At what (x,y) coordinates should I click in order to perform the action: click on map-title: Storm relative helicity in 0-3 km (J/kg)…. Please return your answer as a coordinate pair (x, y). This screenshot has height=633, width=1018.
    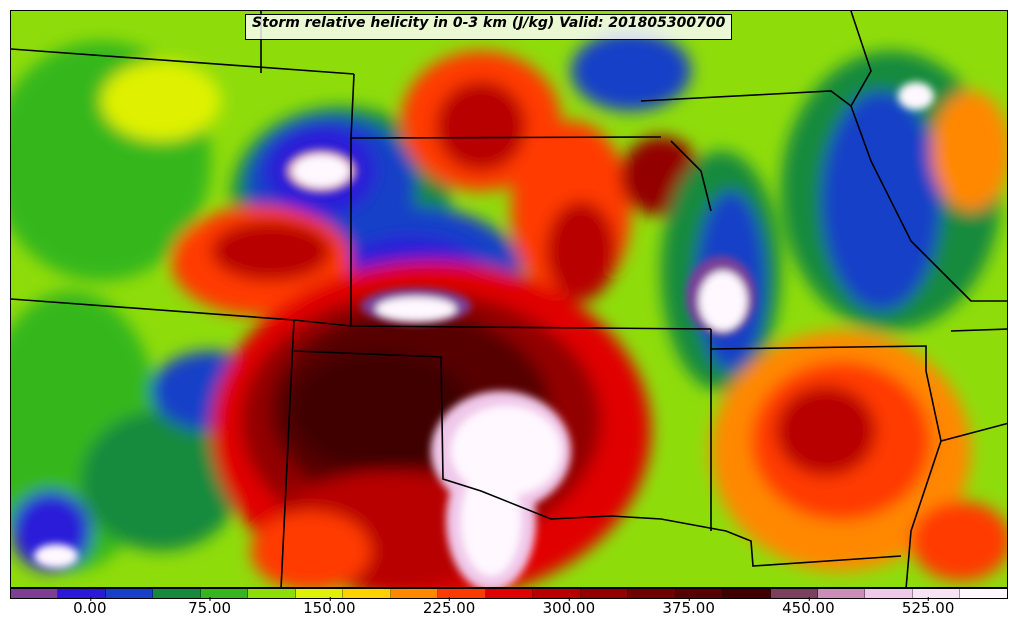
    Looking at the image, I should click on (489, 27).